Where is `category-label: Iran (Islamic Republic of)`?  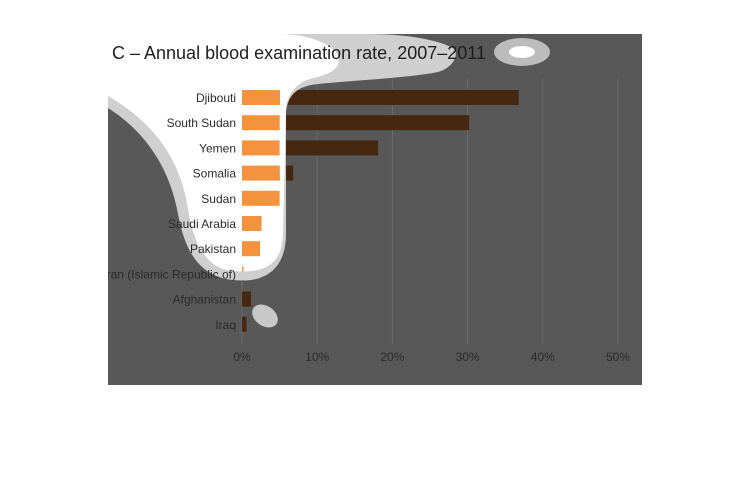
category-label: Iran (Islamic Republic of) is located at coordinates (172, 274).